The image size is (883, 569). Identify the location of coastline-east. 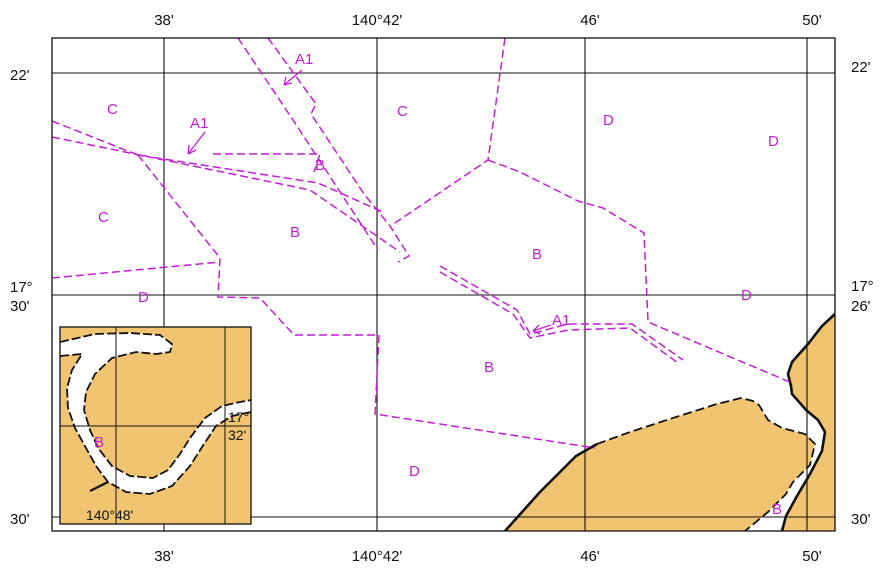
(807, 422).